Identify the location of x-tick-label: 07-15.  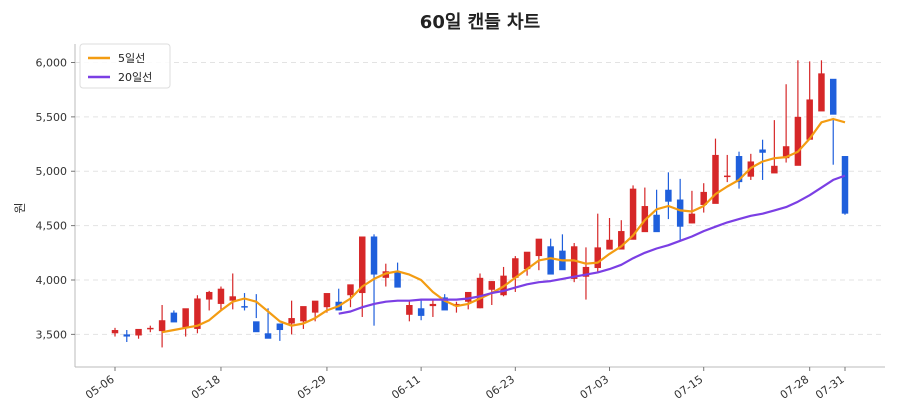
(689, 387).